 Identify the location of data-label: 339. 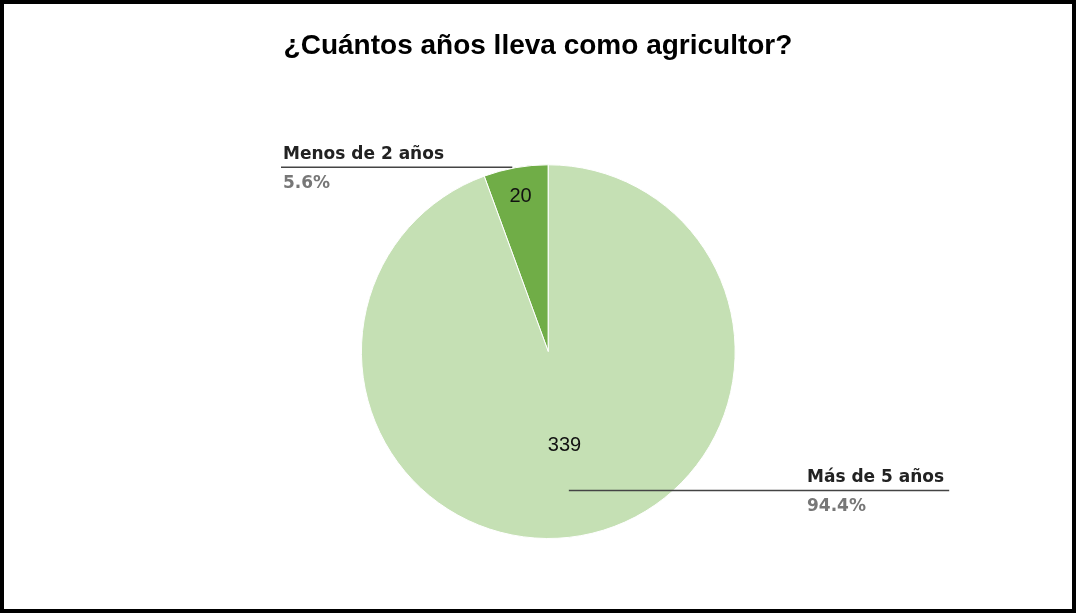
(564, 443).